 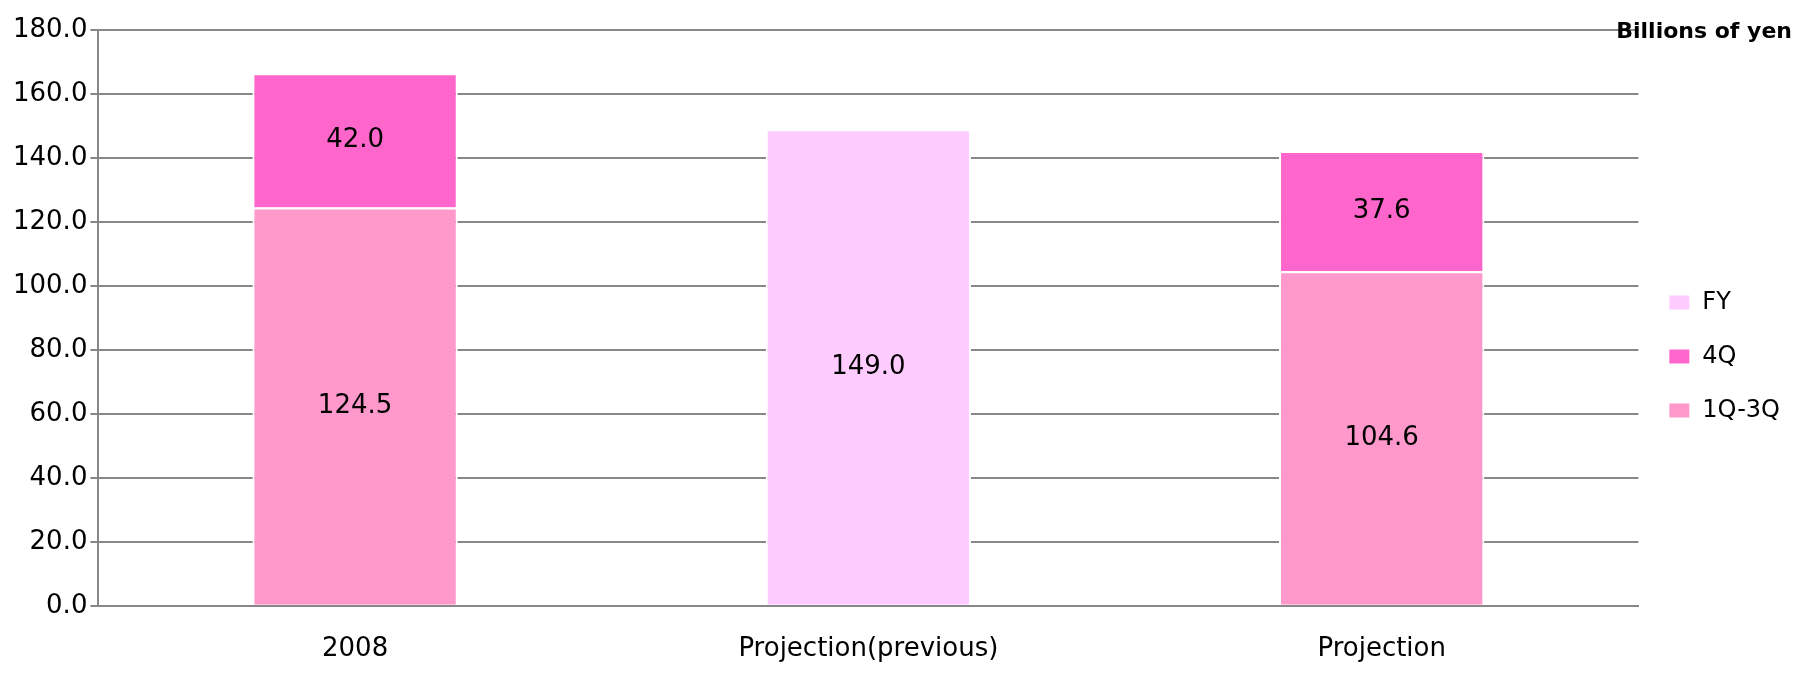 What do you see at coordinates (58, 411) in the screenshot?
I see `y-tick-label: 60.0` at bounding box center [58, 411].